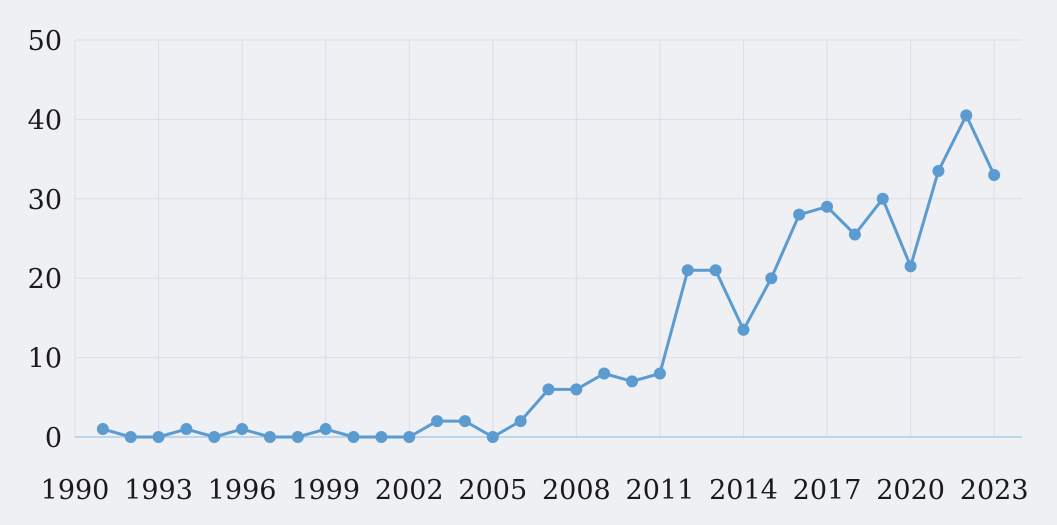 This screenshot has width=1057, height=525. Describe the element at coordinates (325, 490) in the screenshot. I see `x-tick-label: 1999` at that location.